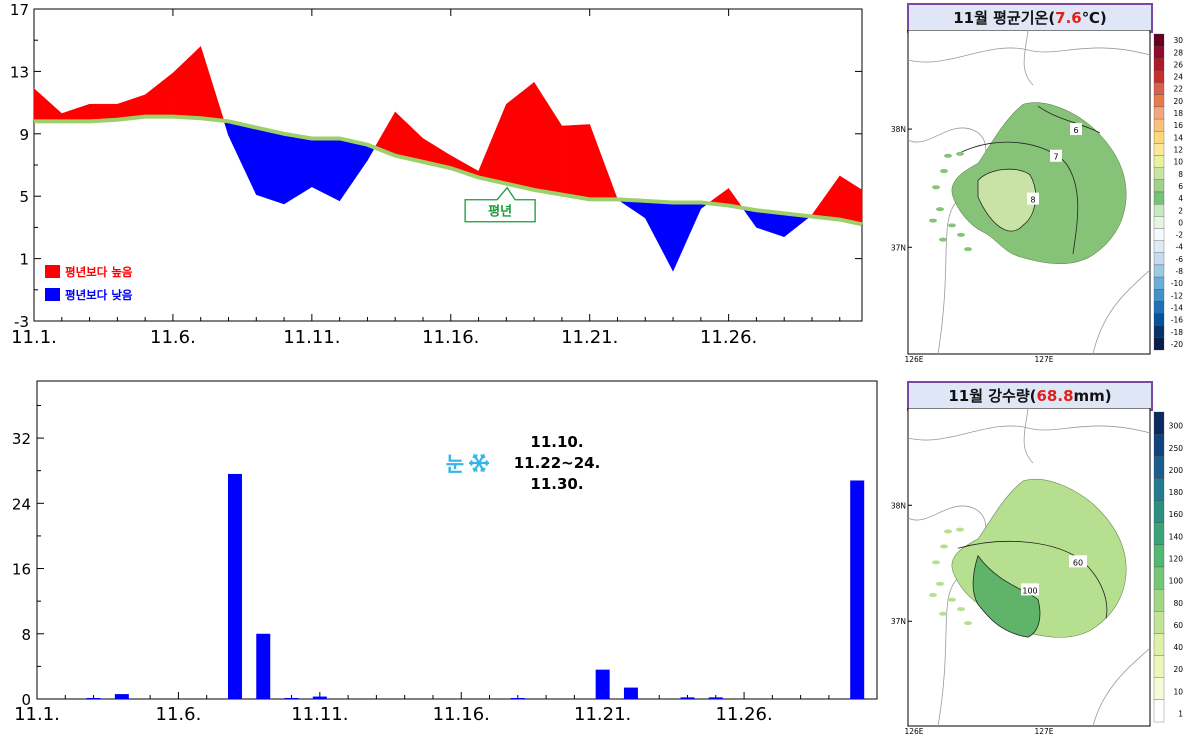 Image resolution: width=1185 pixels, height=742 pixels. I want to click on snowflake-icon, so click(479, 463).